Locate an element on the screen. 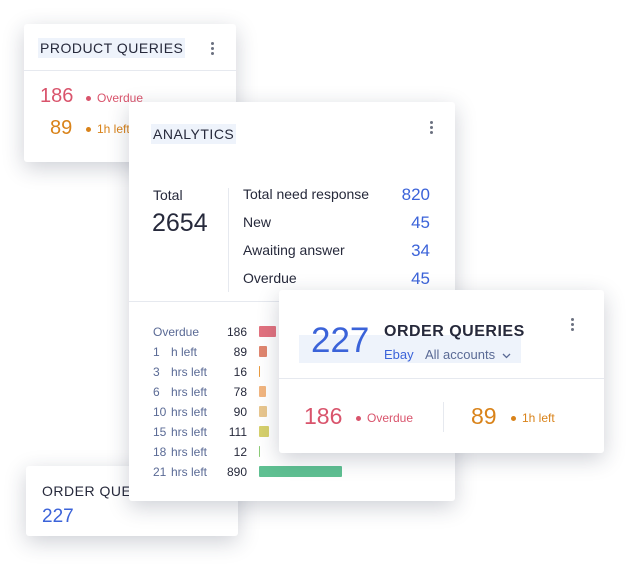 The height and width of the screenshot is (565, 627). row-value: 111 is located at coordinates (237, 432).